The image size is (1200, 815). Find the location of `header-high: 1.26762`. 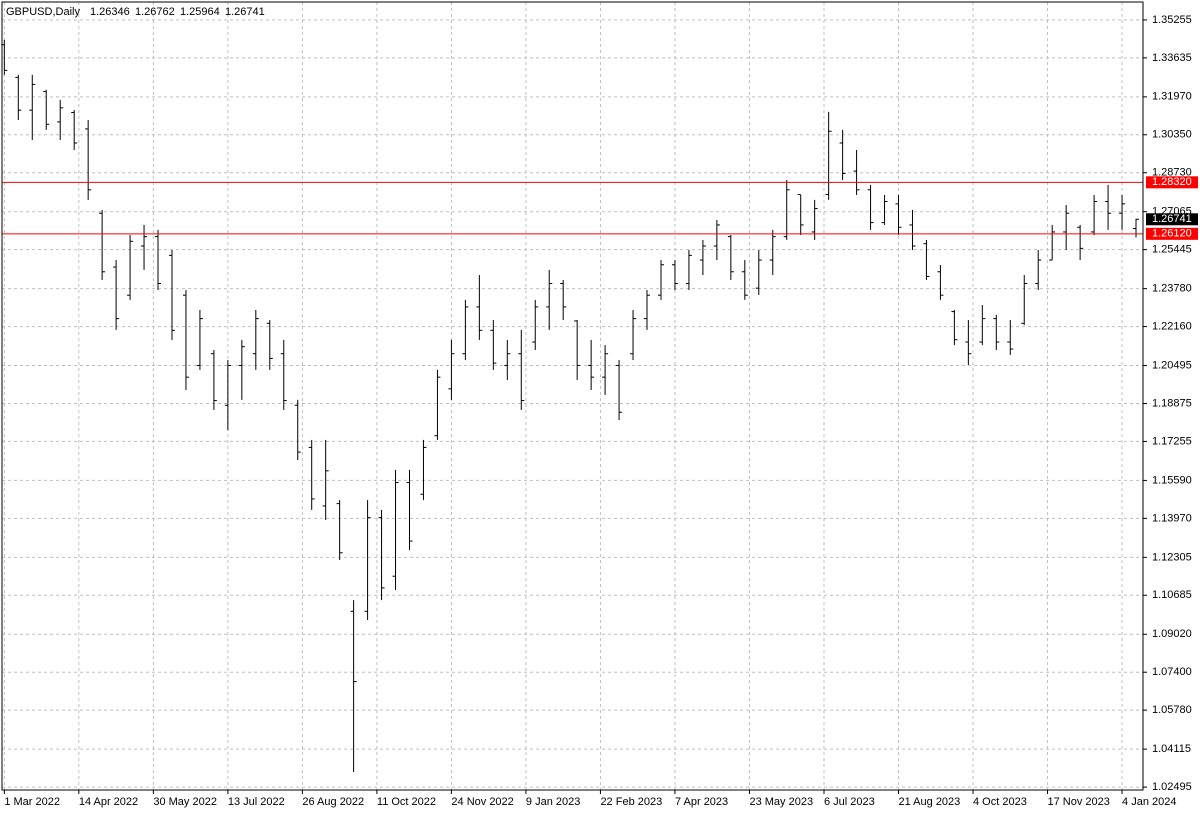

header-high: 1.26762 is located at coordinates (155, 12).